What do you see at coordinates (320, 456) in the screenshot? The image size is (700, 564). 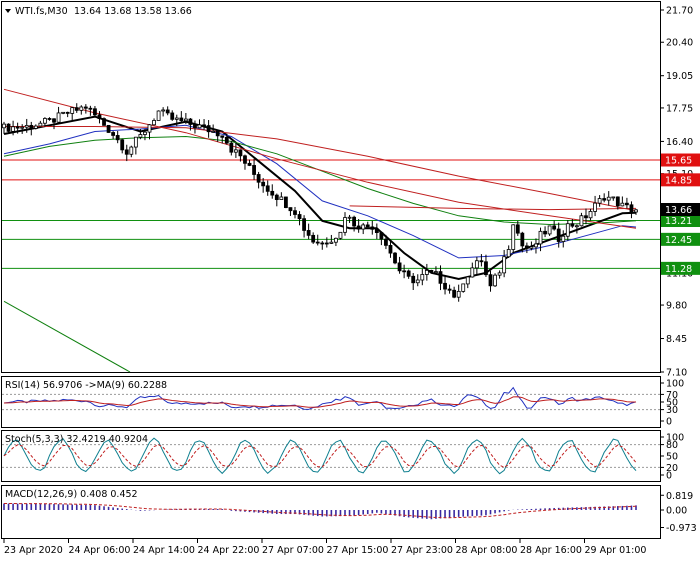 I see `stoch-main-line` at bounding box center [320, 456].